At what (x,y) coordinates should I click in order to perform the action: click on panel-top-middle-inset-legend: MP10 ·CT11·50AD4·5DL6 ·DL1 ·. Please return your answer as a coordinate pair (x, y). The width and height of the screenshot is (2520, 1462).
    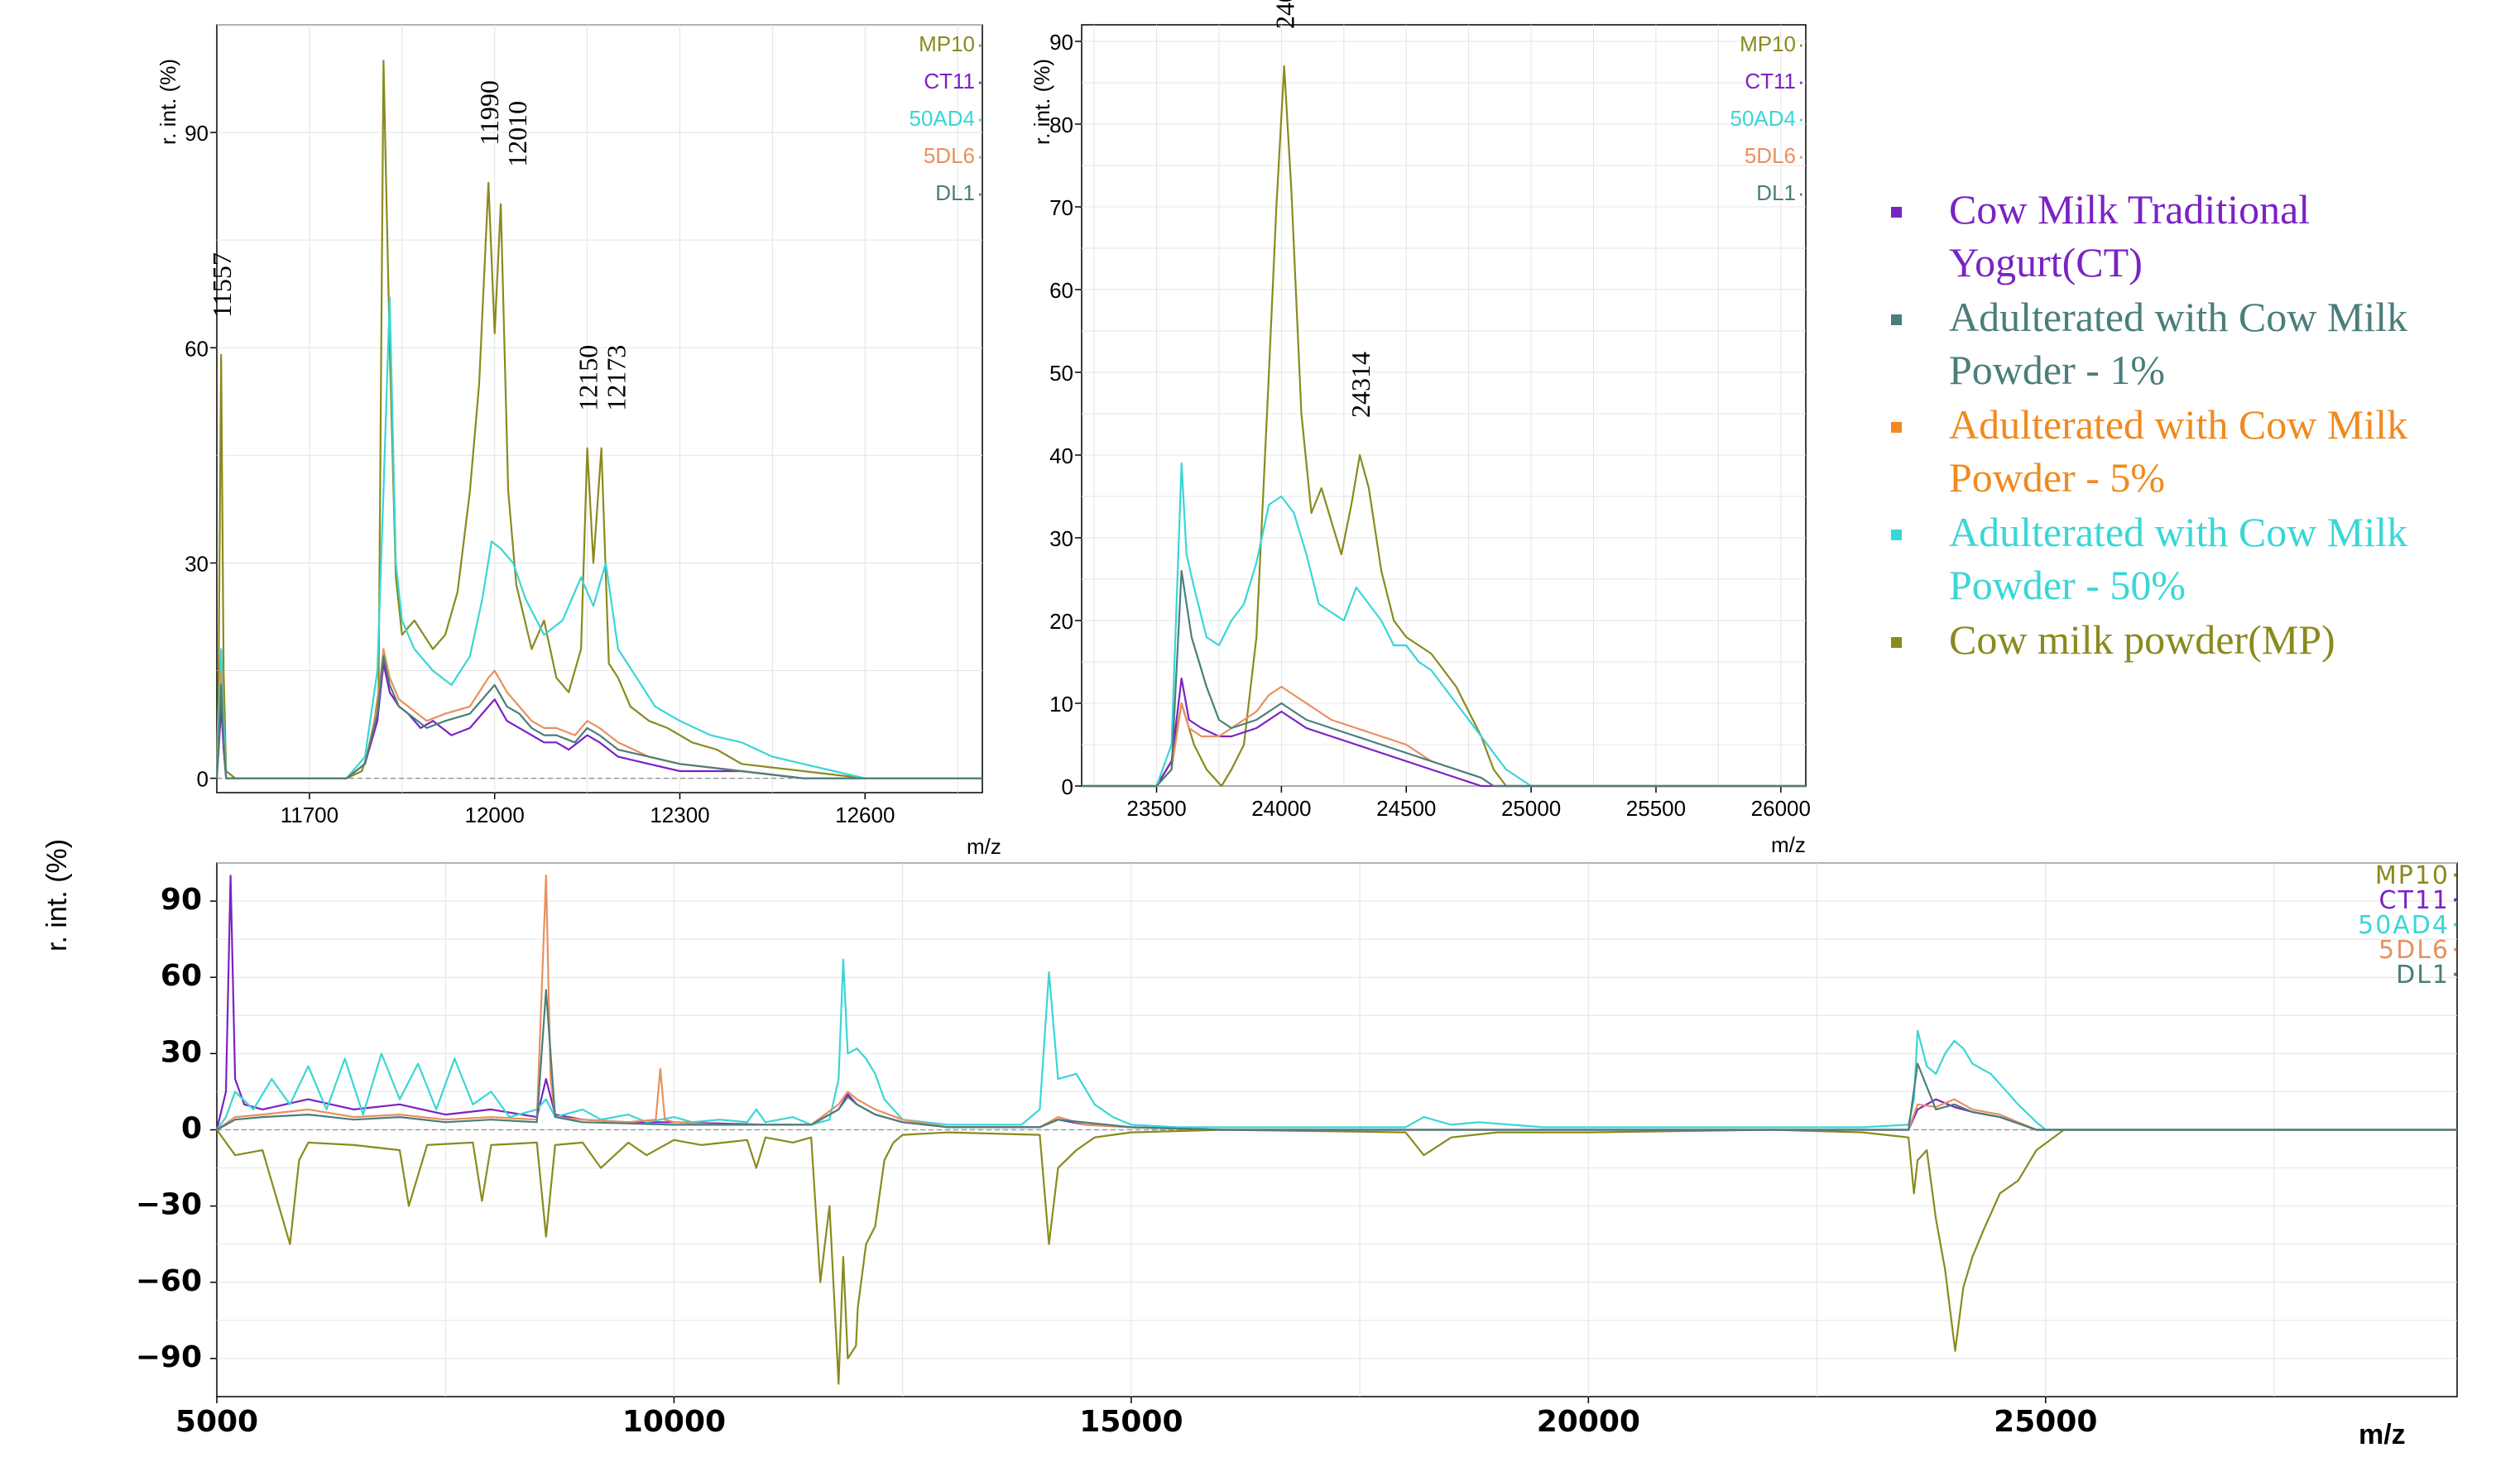
    Looking at the image, I should click on (1767, 118).